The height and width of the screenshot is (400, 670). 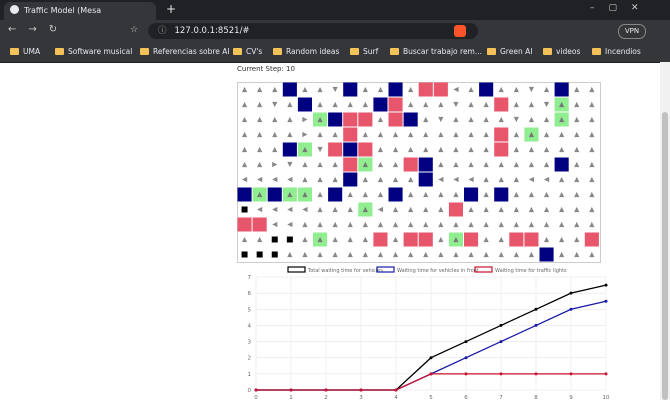 I want to click on window-controls: –▢✕, so click(x=621, y=8).